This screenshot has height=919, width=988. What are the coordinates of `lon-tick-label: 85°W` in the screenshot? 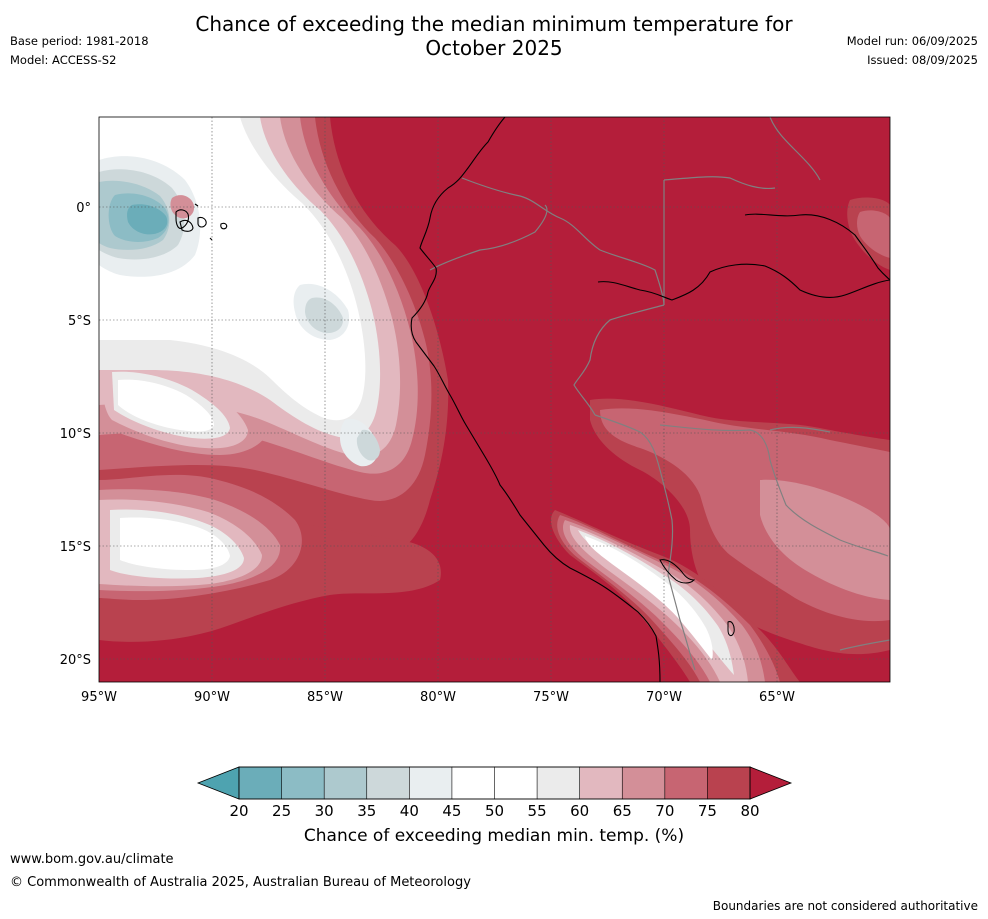 It's located at (325, 697).